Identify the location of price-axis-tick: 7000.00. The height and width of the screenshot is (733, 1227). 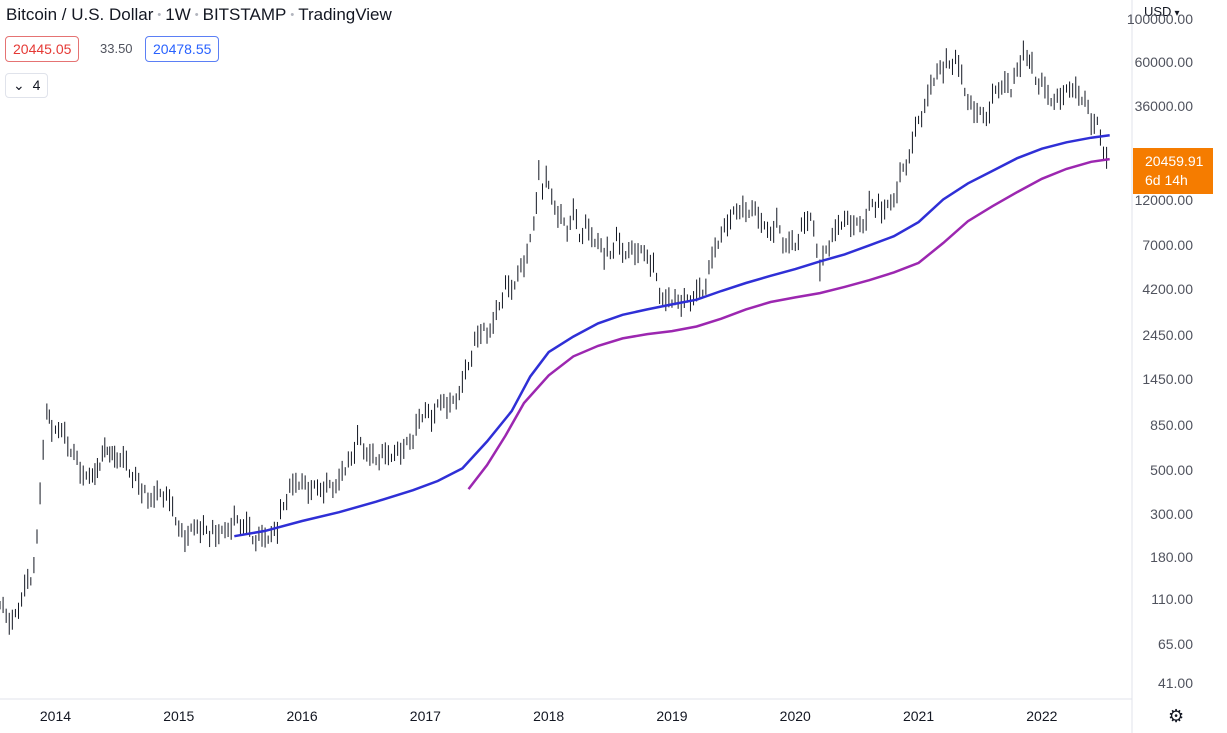
(1167, 245).